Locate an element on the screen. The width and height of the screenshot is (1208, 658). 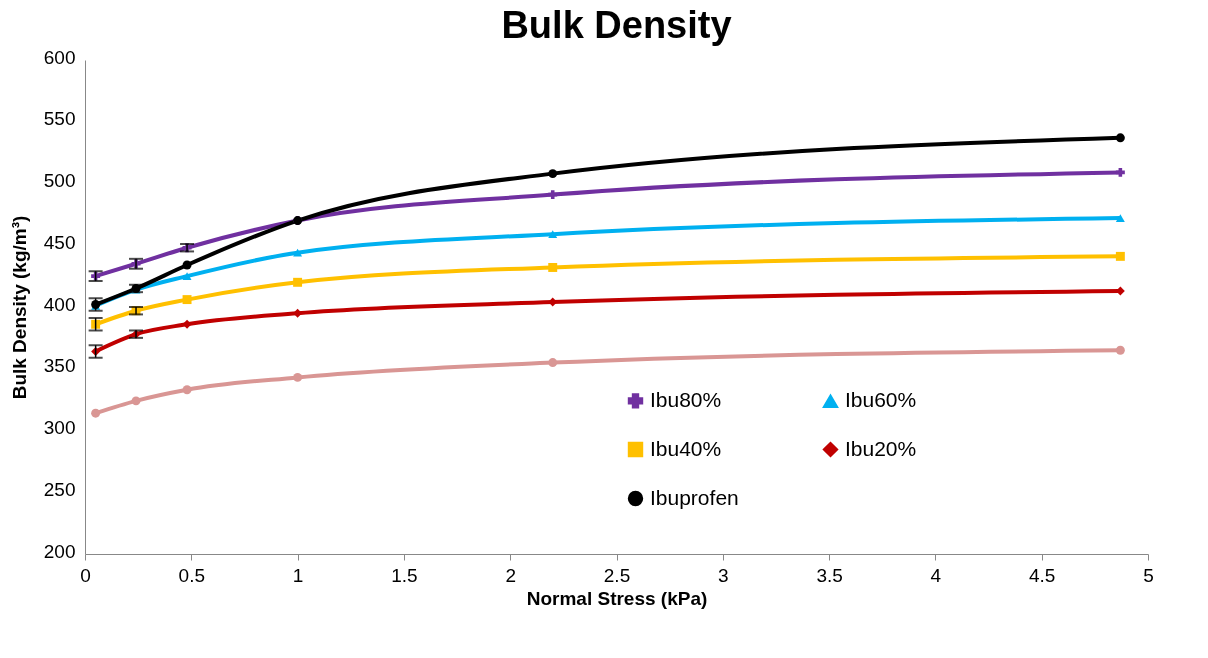
x-tick-label: 4 is located at coordinates (936, 575).